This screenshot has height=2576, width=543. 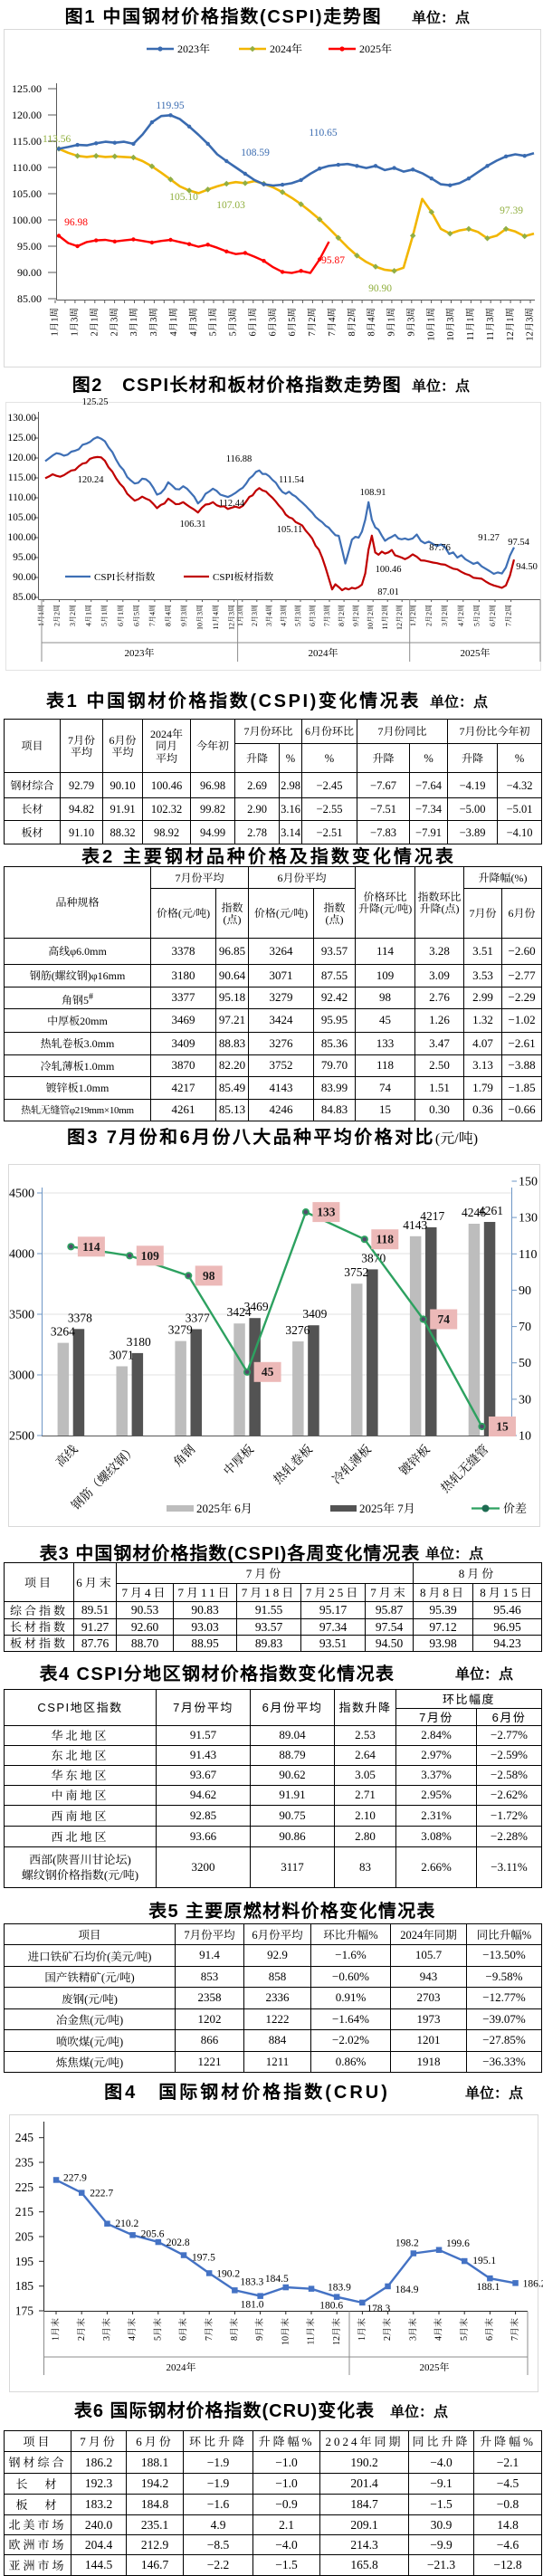 I want to click on svg-text: CSPI板材指数, so click(x=243, y=577).